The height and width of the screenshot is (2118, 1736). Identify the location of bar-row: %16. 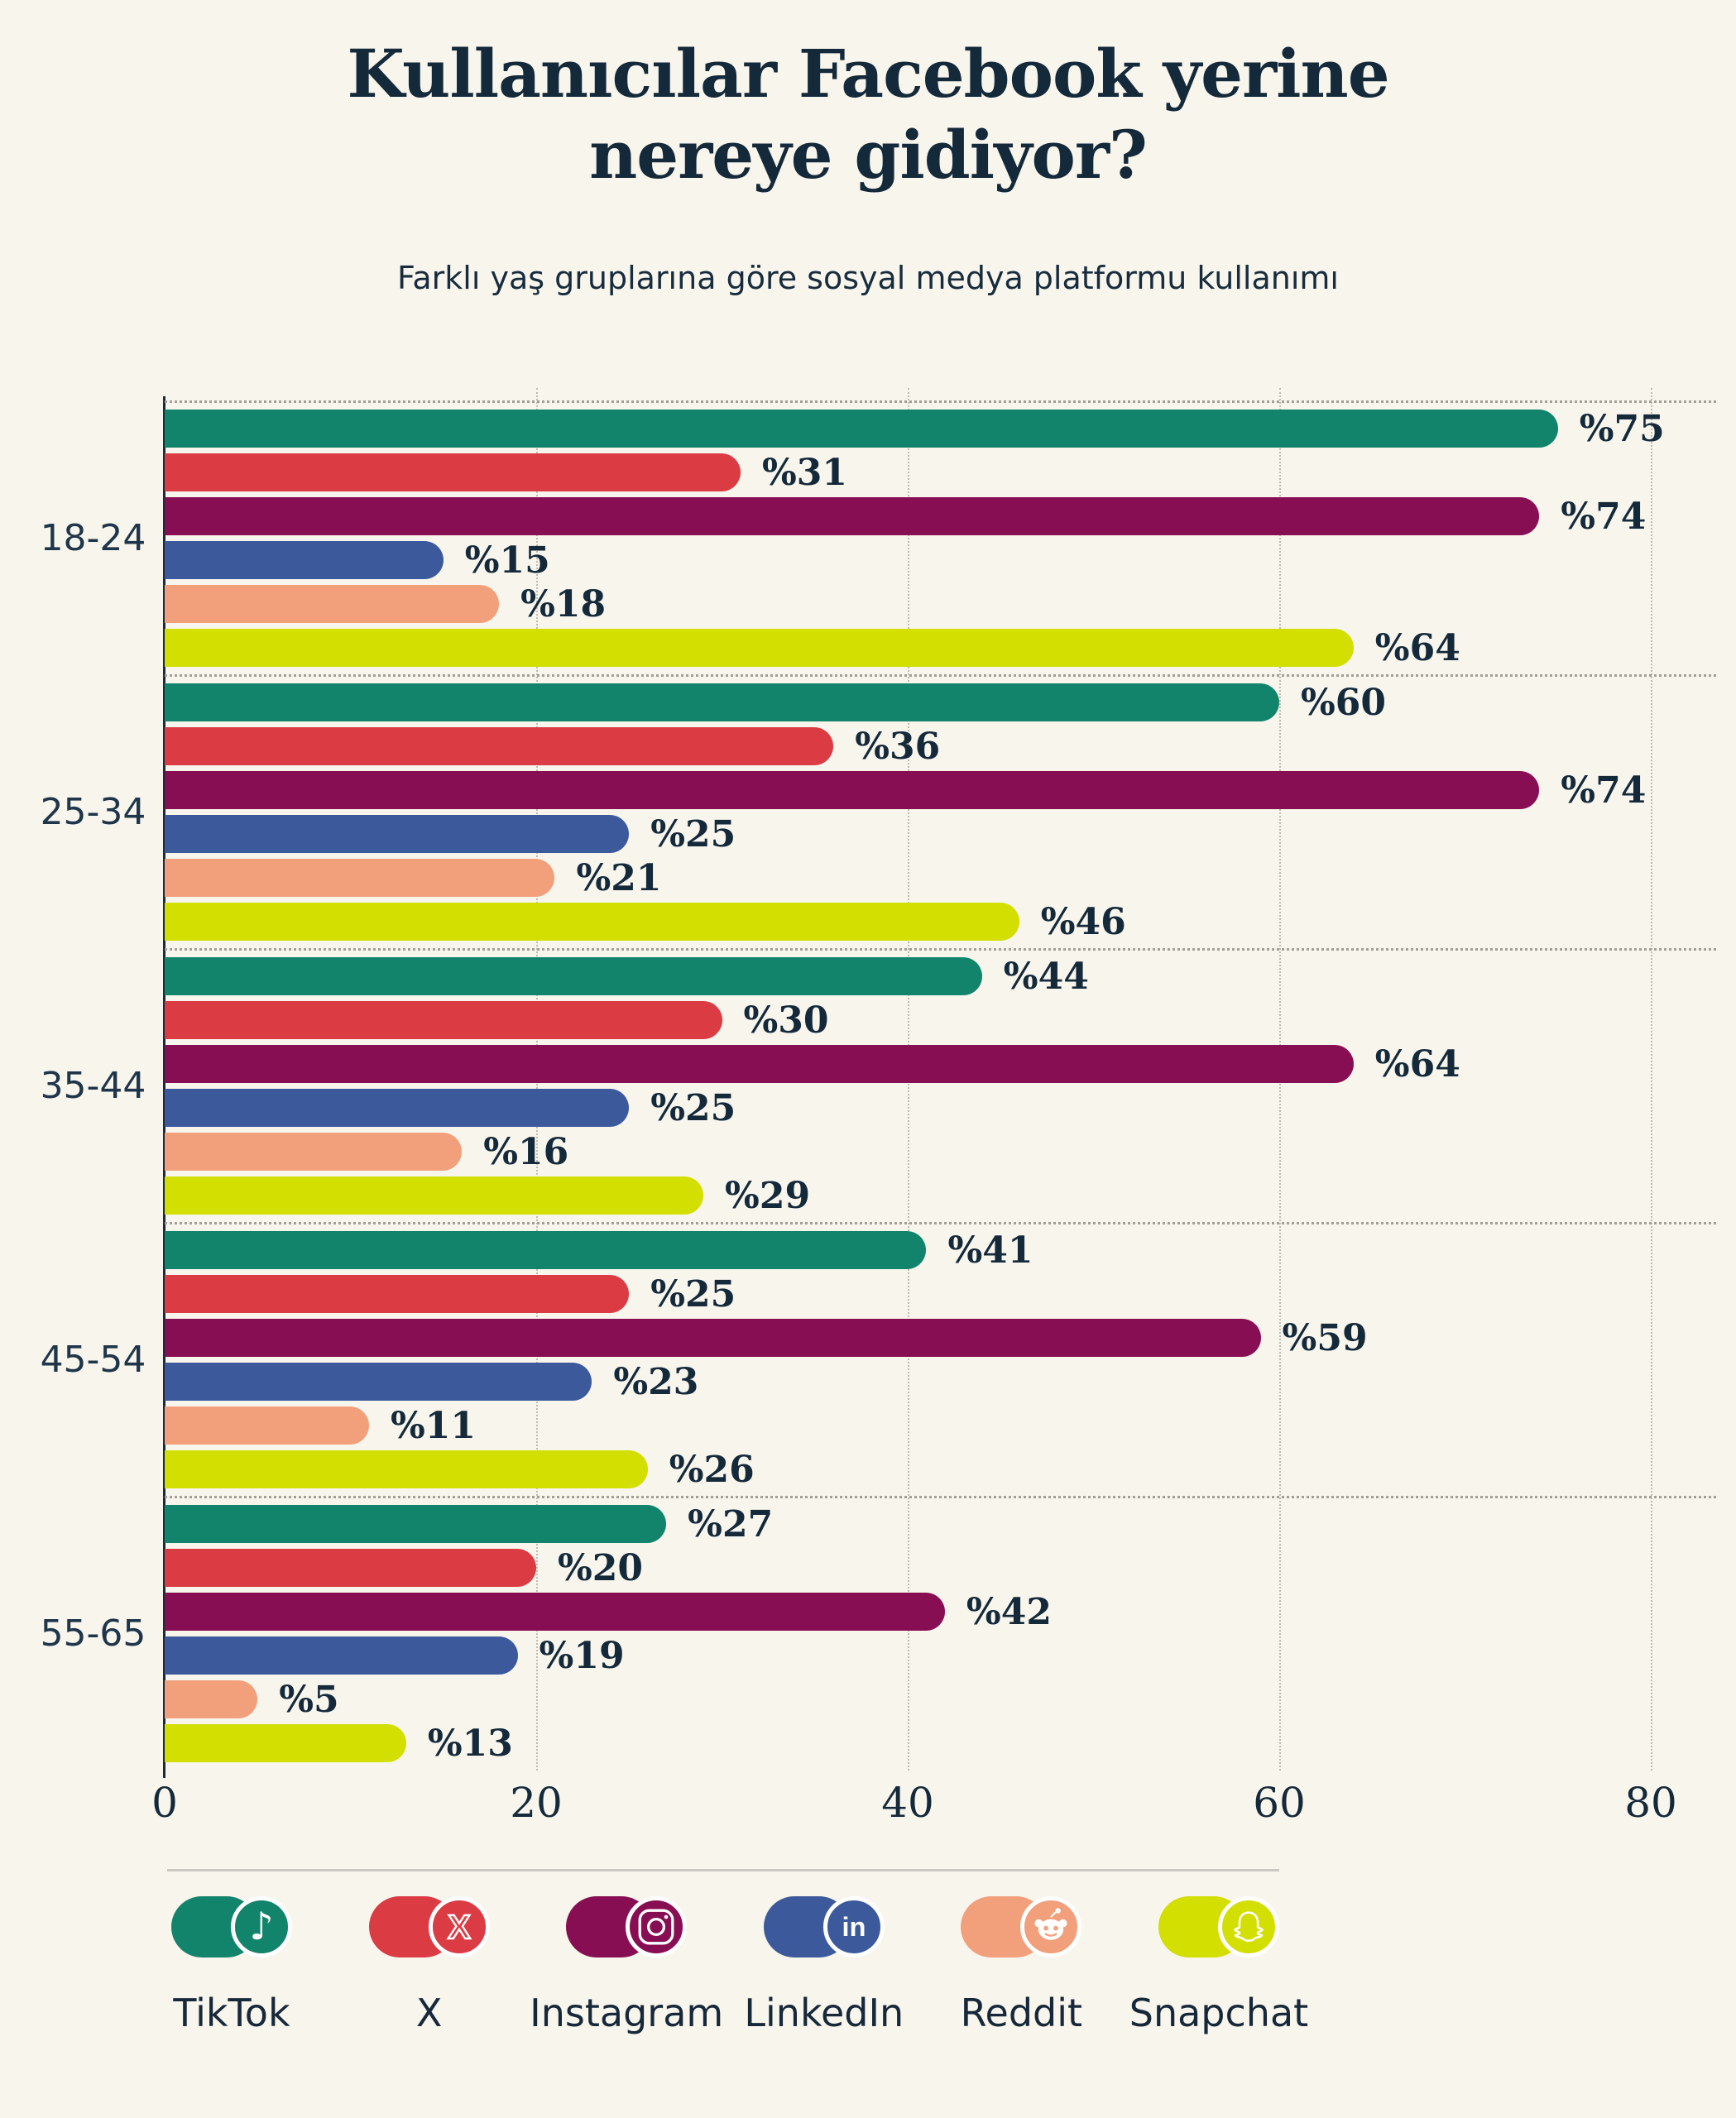
(950, 1151).